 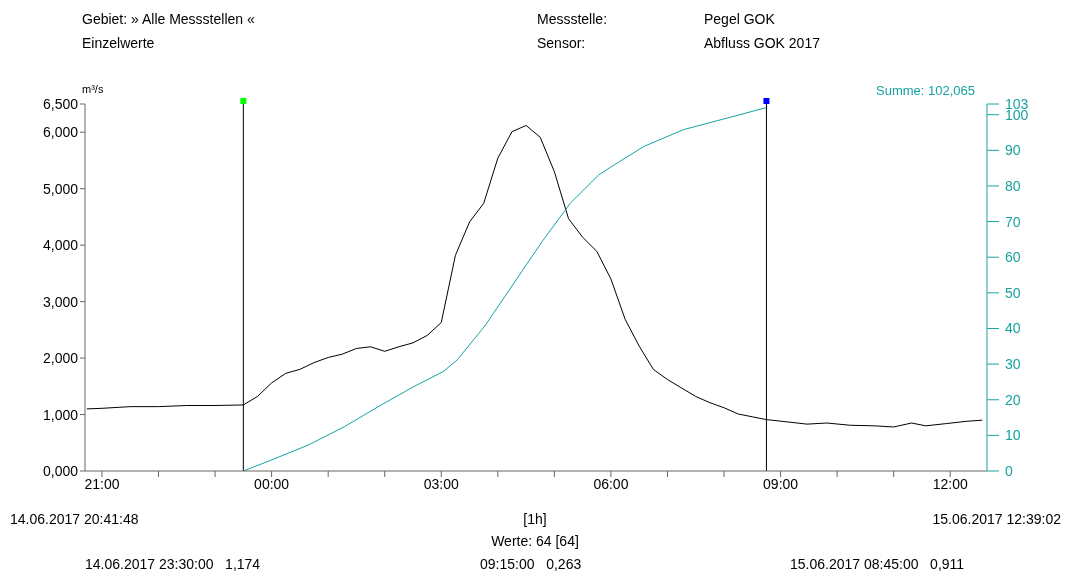 I want to click on text: Pegel GOK, so click(x=739, y=19).